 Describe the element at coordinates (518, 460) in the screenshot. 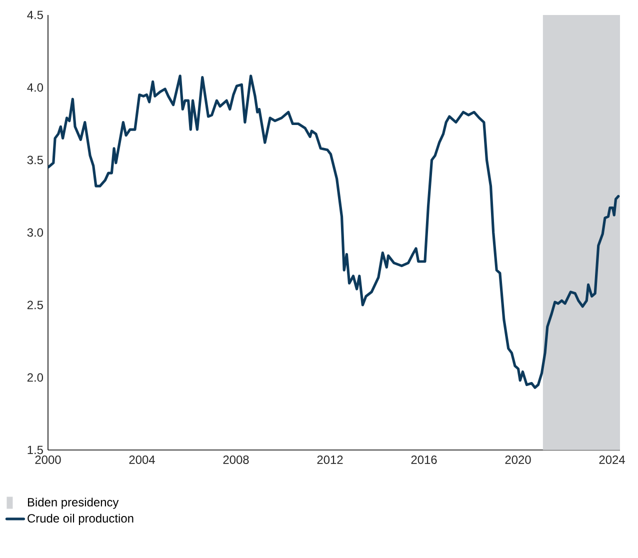

I see `x-tick-label: 2020` at that location.